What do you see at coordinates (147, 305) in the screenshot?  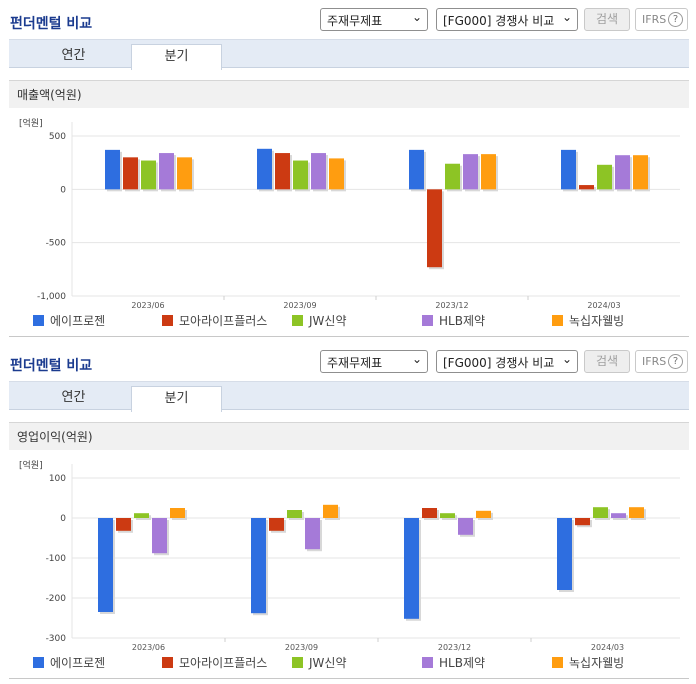 I see `x-tick-label: 2023/06` at bounding box center [147, 305].